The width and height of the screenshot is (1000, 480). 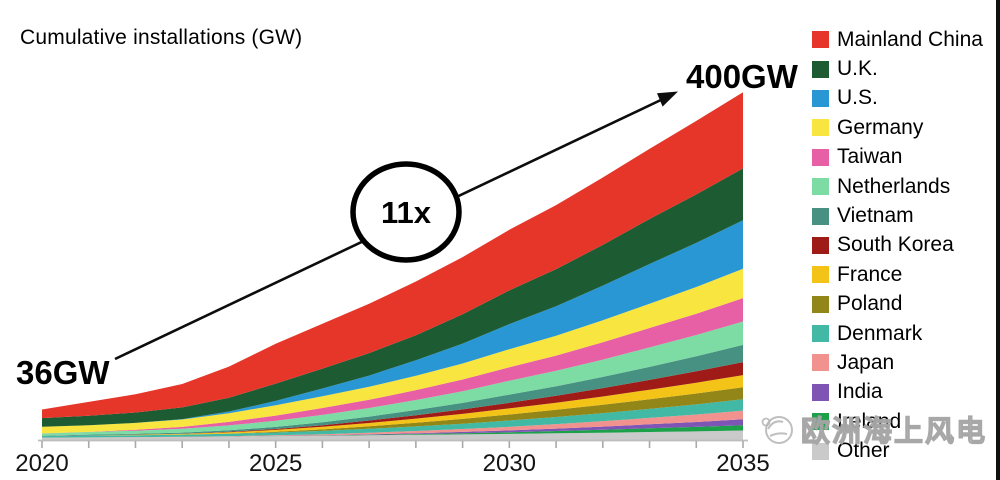 I want to click on legend-item-other: Other, so click(x=897, y=450).